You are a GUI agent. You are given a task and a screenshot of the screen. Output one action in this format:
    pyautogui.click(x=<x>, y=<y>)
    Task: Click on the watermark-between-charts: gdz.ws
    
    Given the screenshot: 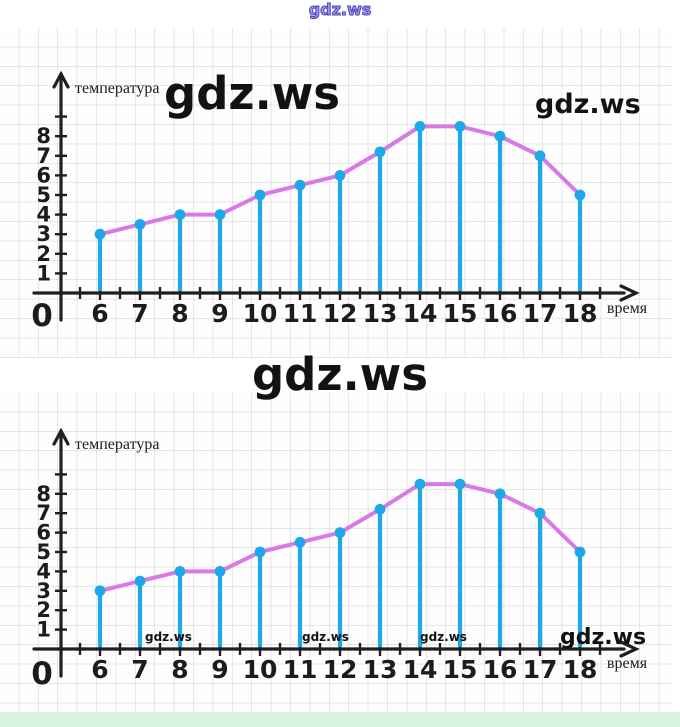 What is the action you would take?
    pyautogui.click(x=340, y=374)
    